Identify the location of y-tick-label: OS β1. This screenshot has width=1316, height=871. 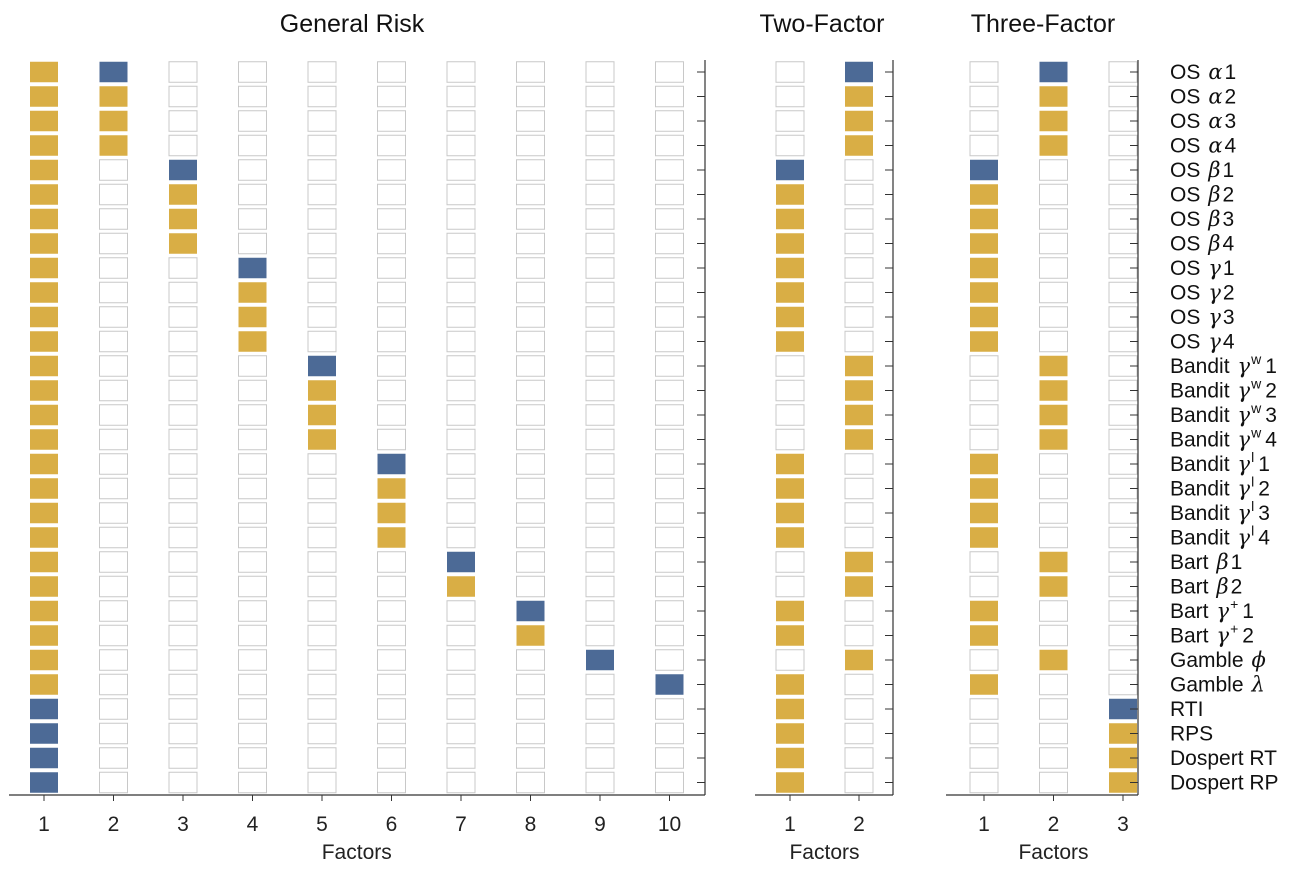
(1202, 170).